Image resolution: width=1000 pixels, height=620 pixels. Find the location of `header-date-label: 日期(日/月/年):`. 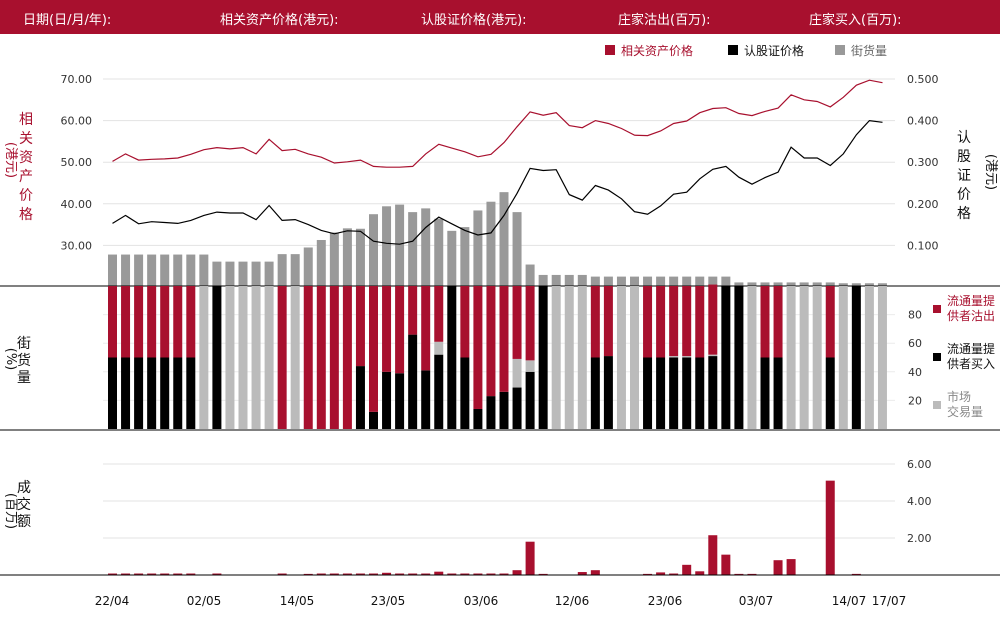

header-date-label: 日期(日/月/年): is located at coordinates (67, 20).